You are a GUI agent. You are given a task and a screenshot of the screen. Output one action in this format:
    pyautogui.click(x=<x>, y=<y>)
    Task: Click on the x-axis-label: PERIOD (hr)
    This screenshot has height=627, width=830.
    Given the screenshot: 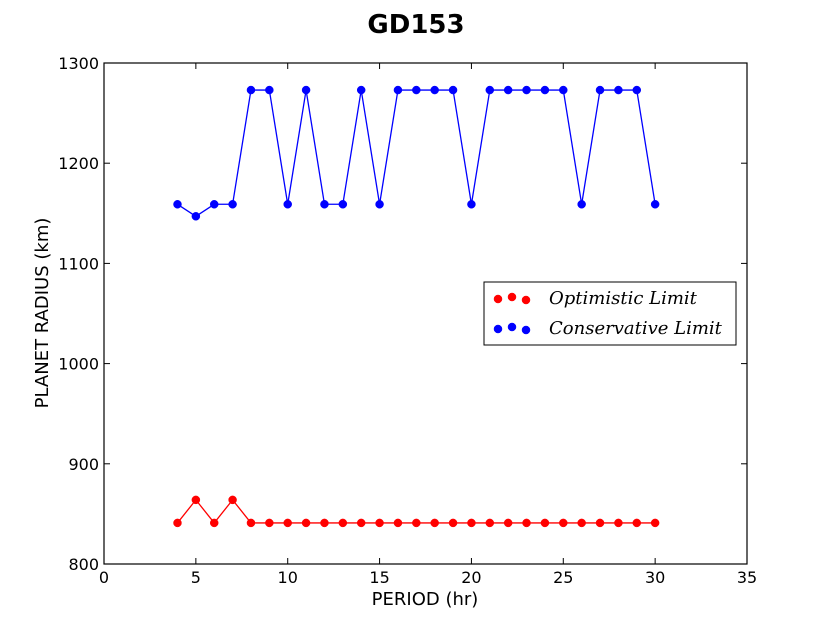 What is the action you would take?
    pyautogui.click(x=425, y=599)
    